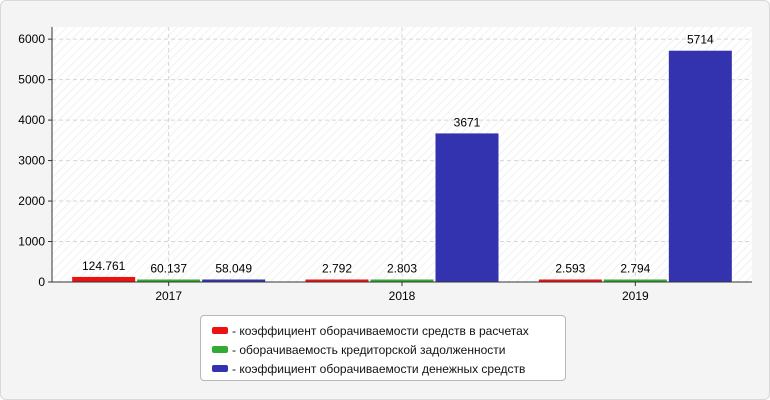  What do you see at coordinates (233, 269) in the screenshot?
I see `data-label: 58.049` at bounding box center [233, 269].